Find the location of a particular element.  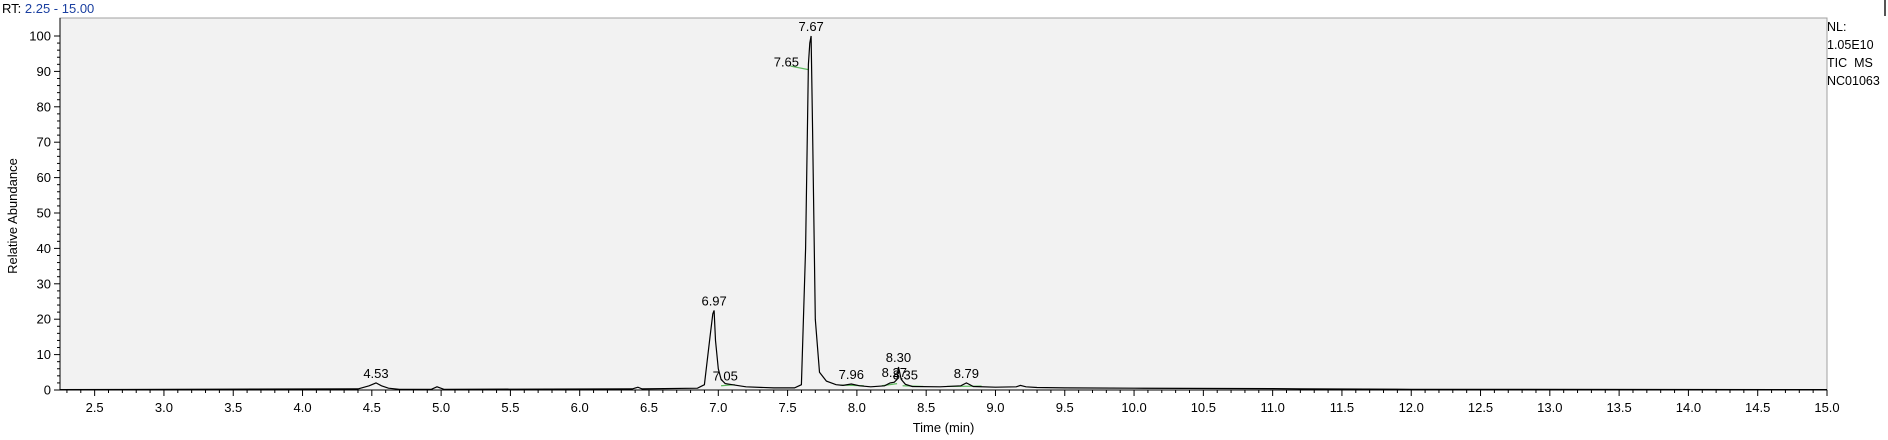

x-tick-label: 3.5 is located at coordinates (233, 407).